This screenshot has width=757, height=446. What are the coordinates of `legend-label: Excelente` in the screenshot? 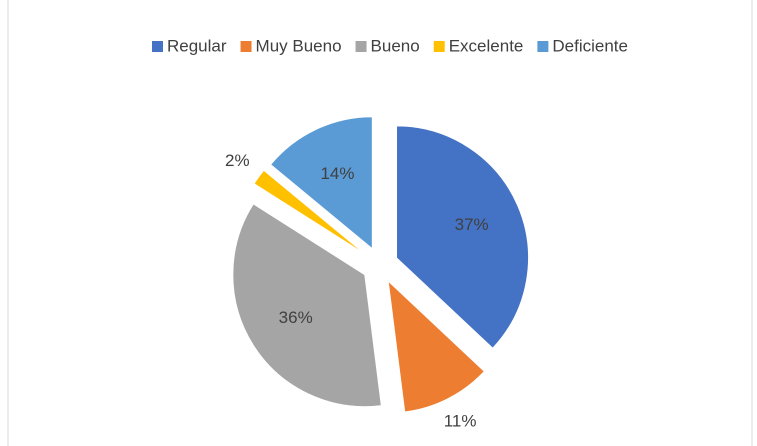 It's located at (486, 45).